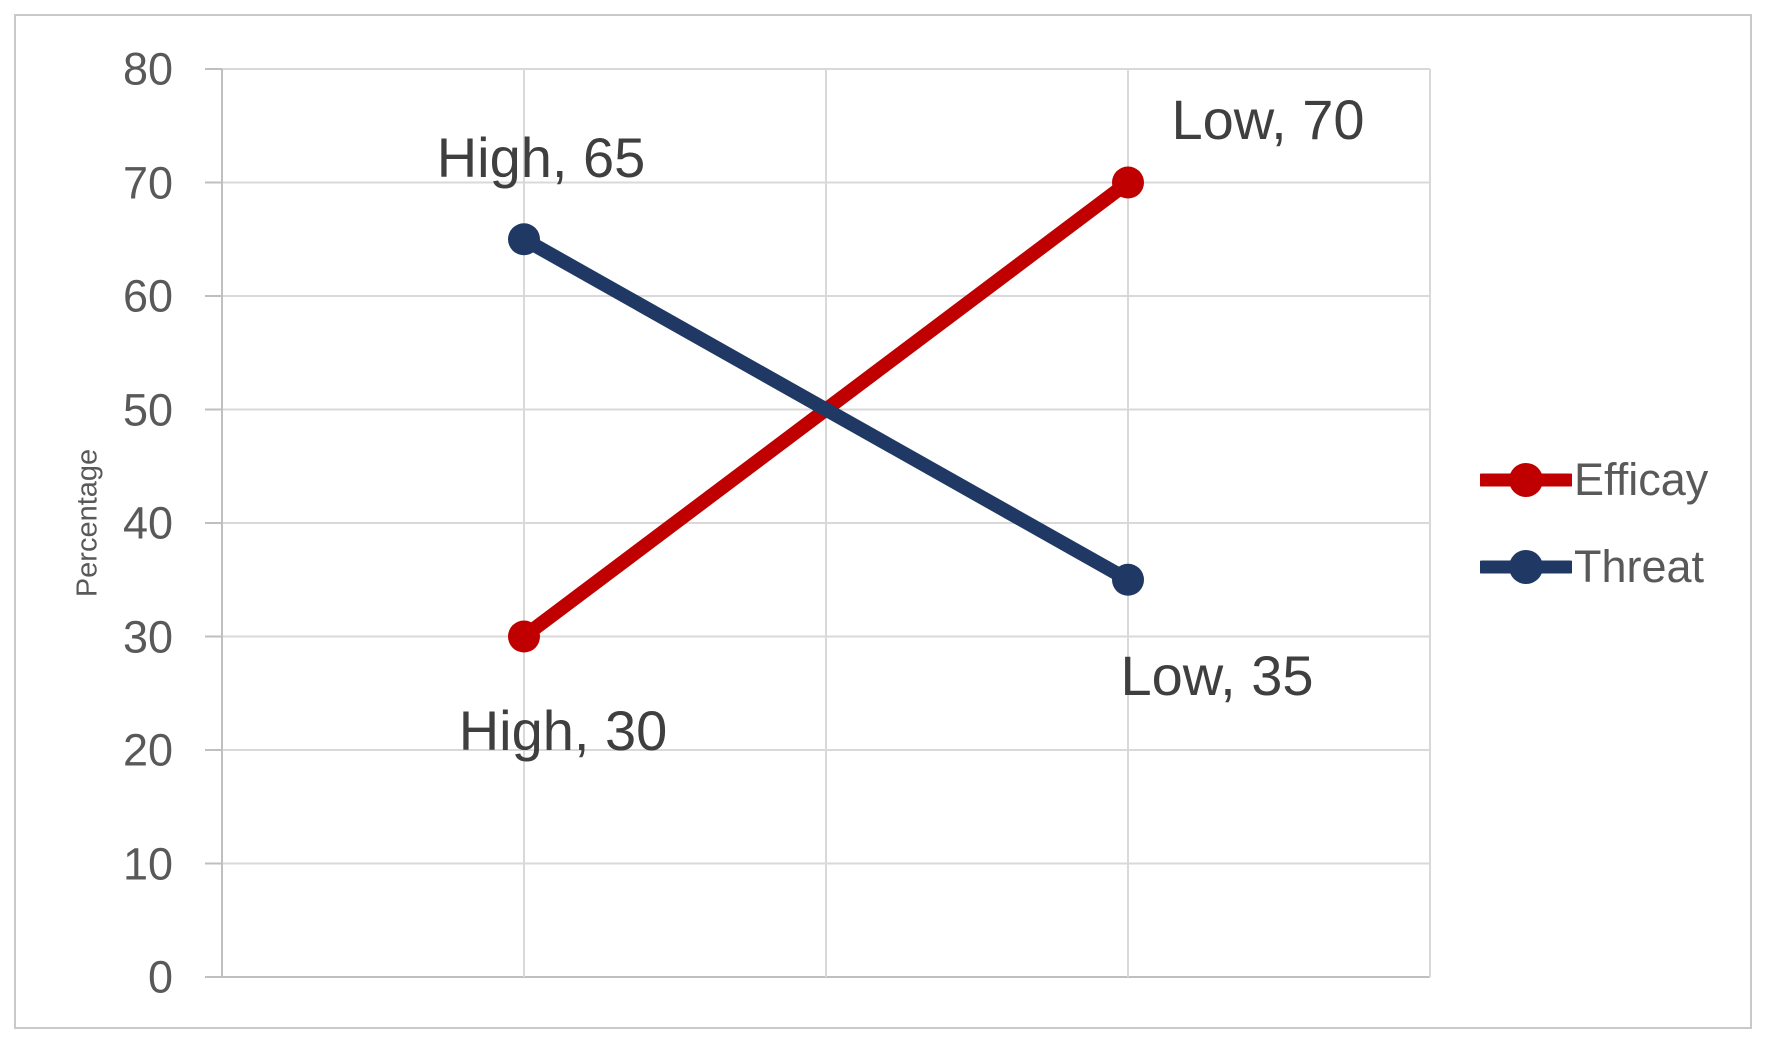 This screenshot has height=1050, width=1768. Describe the element at coordinates (147, 409) in the screenshot. I see `y-tick-label: 50` at that location.